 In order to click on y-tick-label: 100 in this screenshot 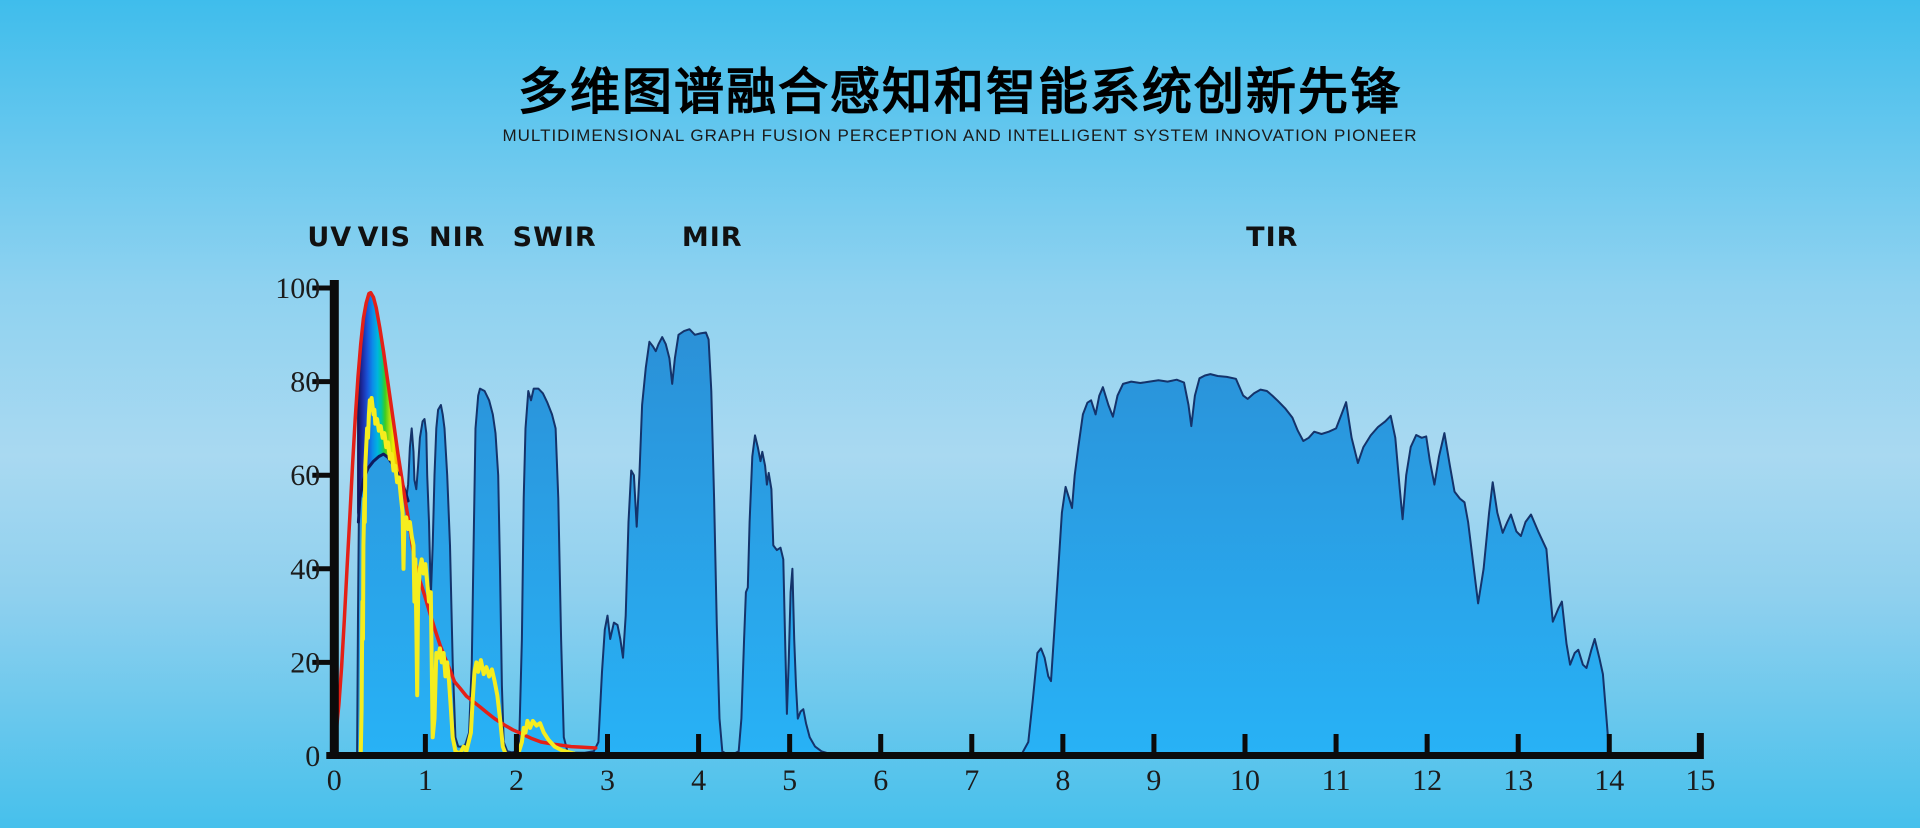, I will do `click(297, 288)`.